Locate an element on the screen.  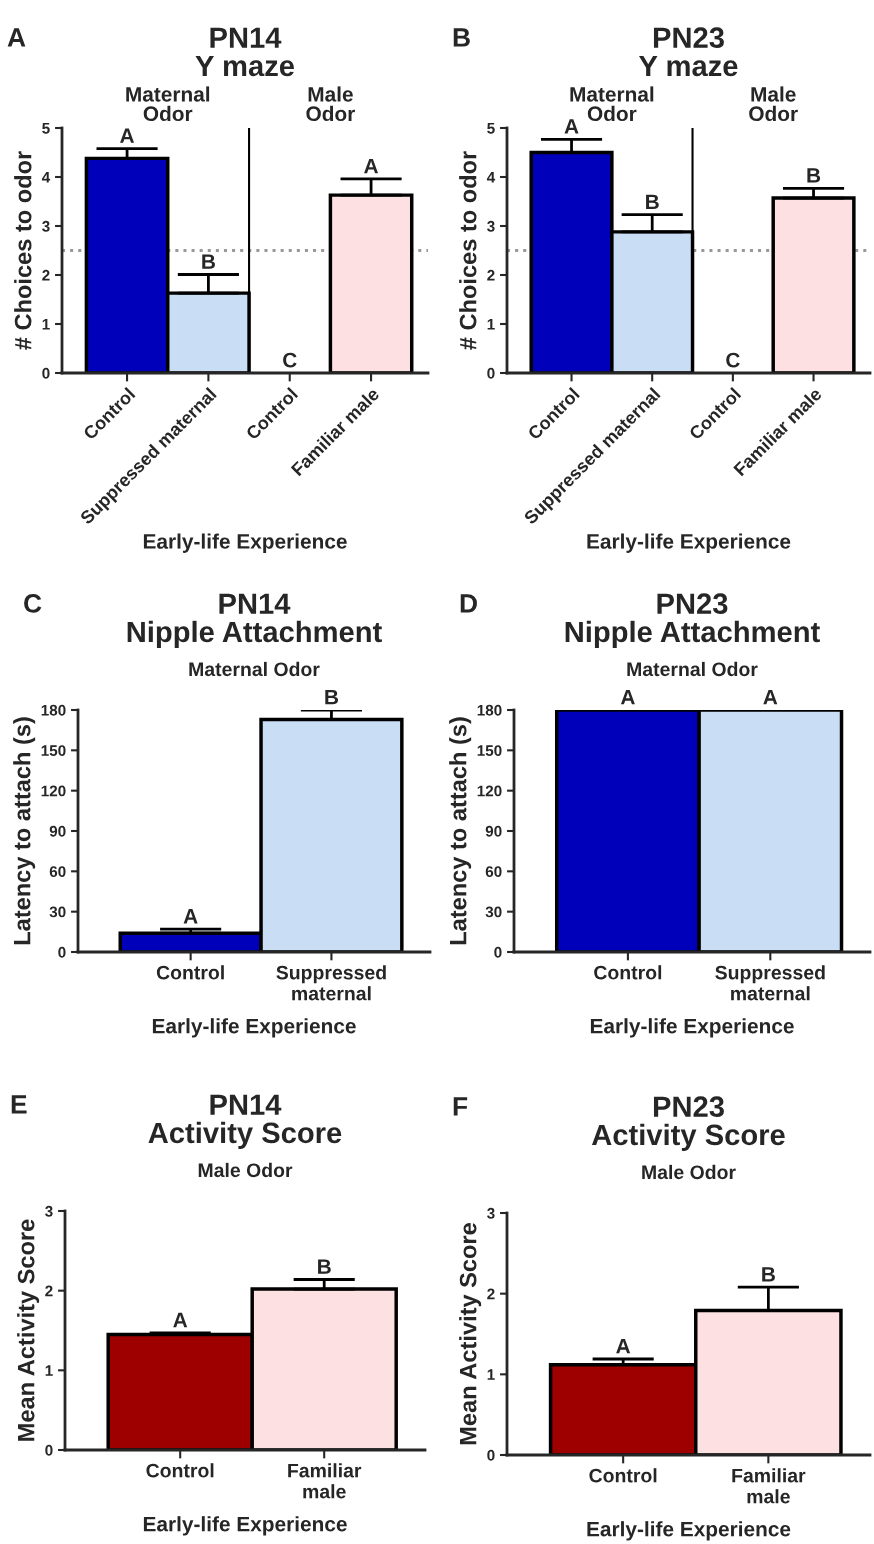
text: A is located at coordinates (16, 37).